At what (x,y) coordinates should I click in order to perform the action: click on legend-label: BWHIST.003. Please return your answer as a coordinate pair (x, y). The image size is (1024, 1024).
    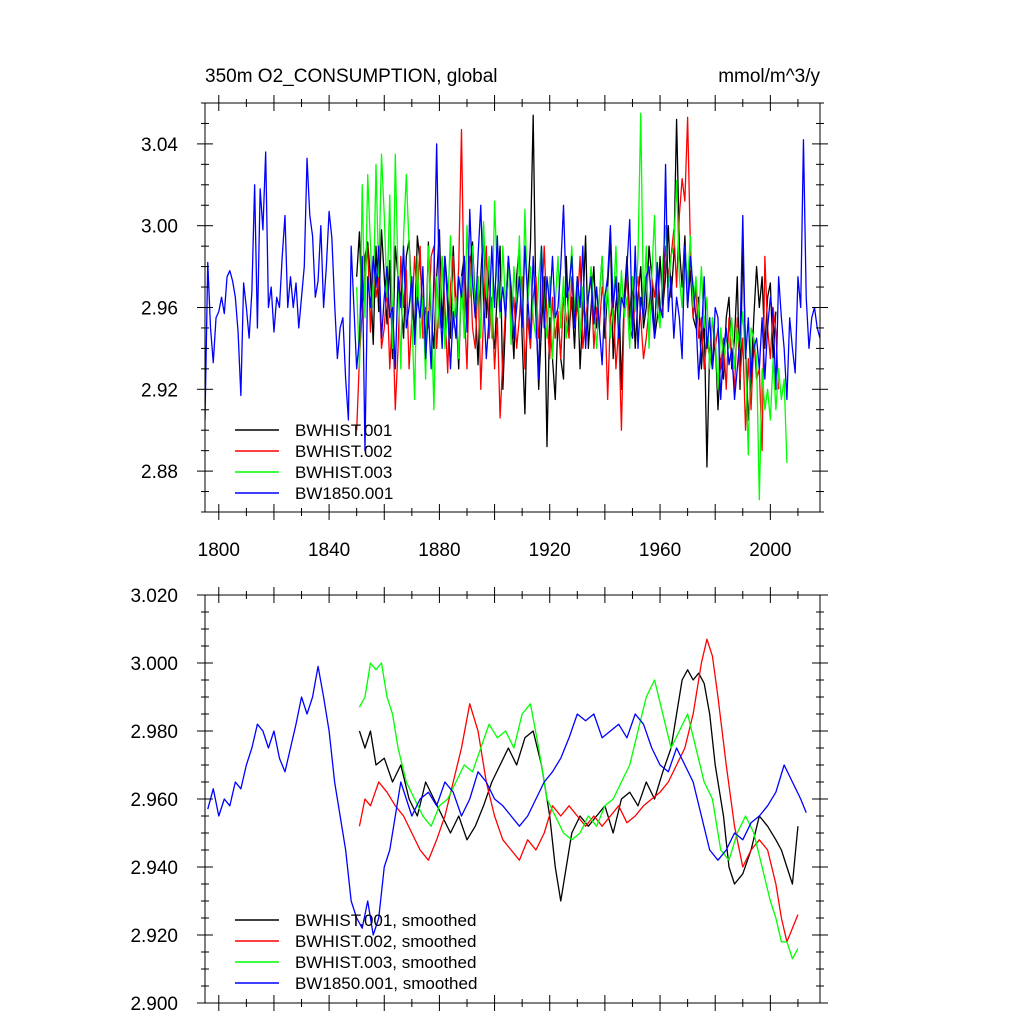
    Looking at the image, I should click on (343, 472).